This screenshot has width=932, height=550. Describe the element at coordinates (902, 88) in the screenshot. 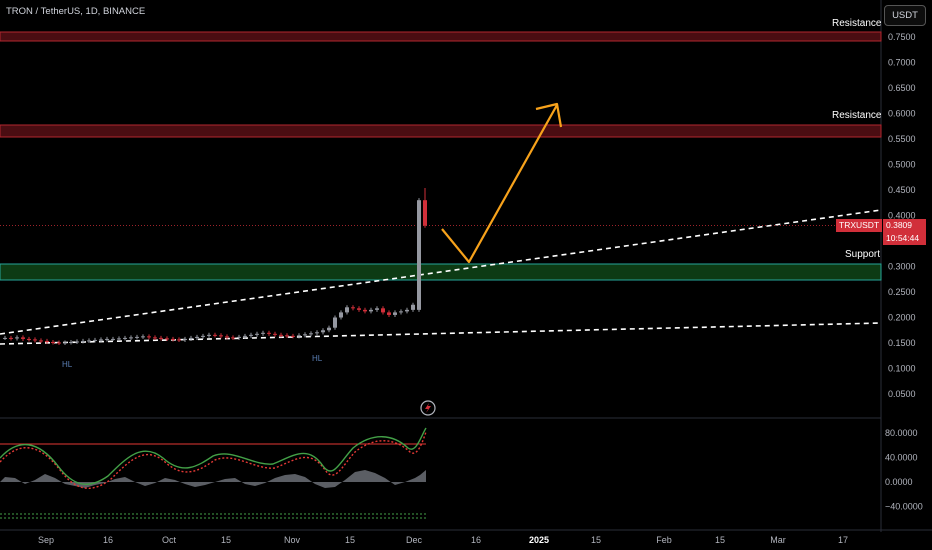

I see `price-tick-label: 0.6500` at that location.